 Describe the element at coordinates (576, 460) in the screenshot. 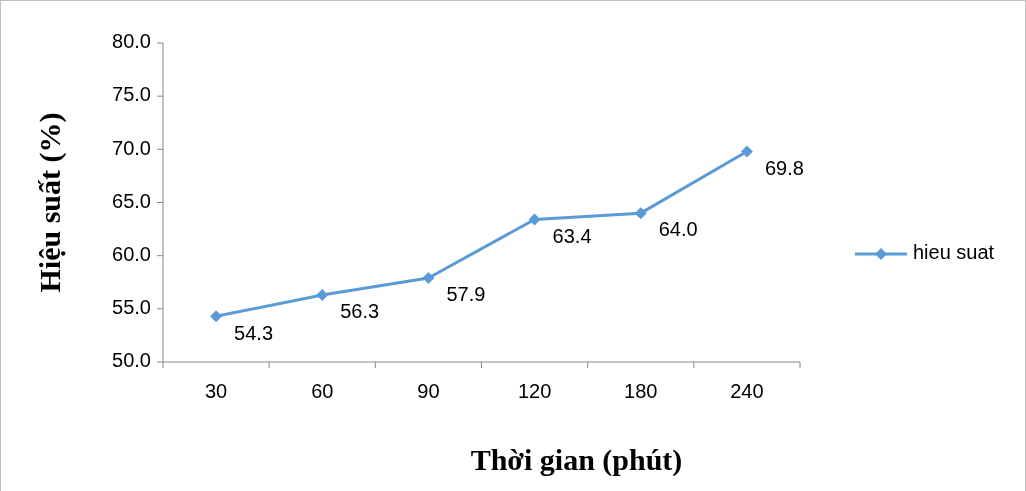

I see `x-axis-title: Thời gian (phút)` at that location.